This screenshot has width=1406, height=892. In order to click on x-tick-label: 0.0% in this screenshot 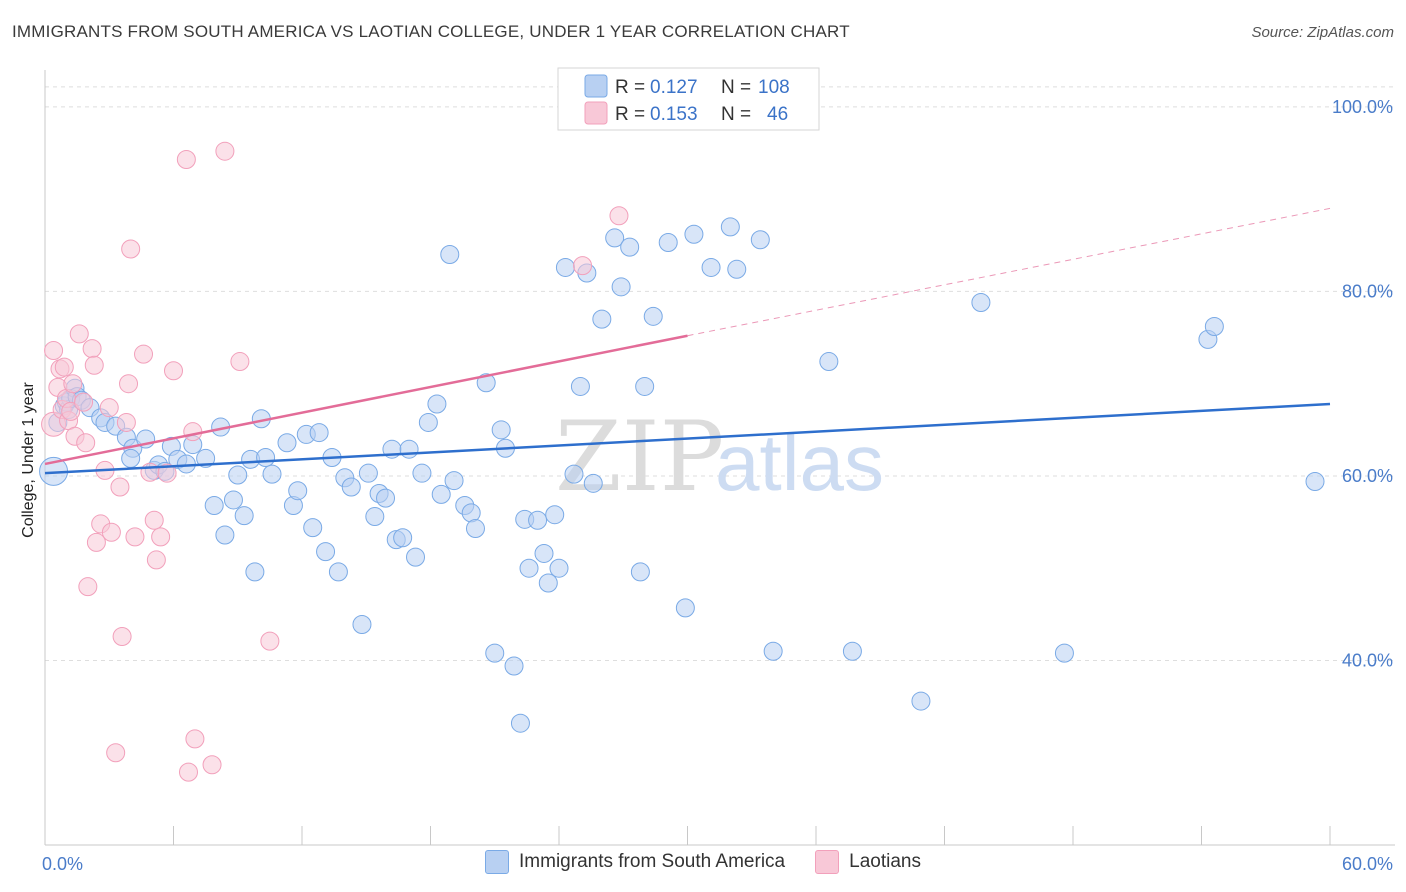, I will do `click(62, 864)`.